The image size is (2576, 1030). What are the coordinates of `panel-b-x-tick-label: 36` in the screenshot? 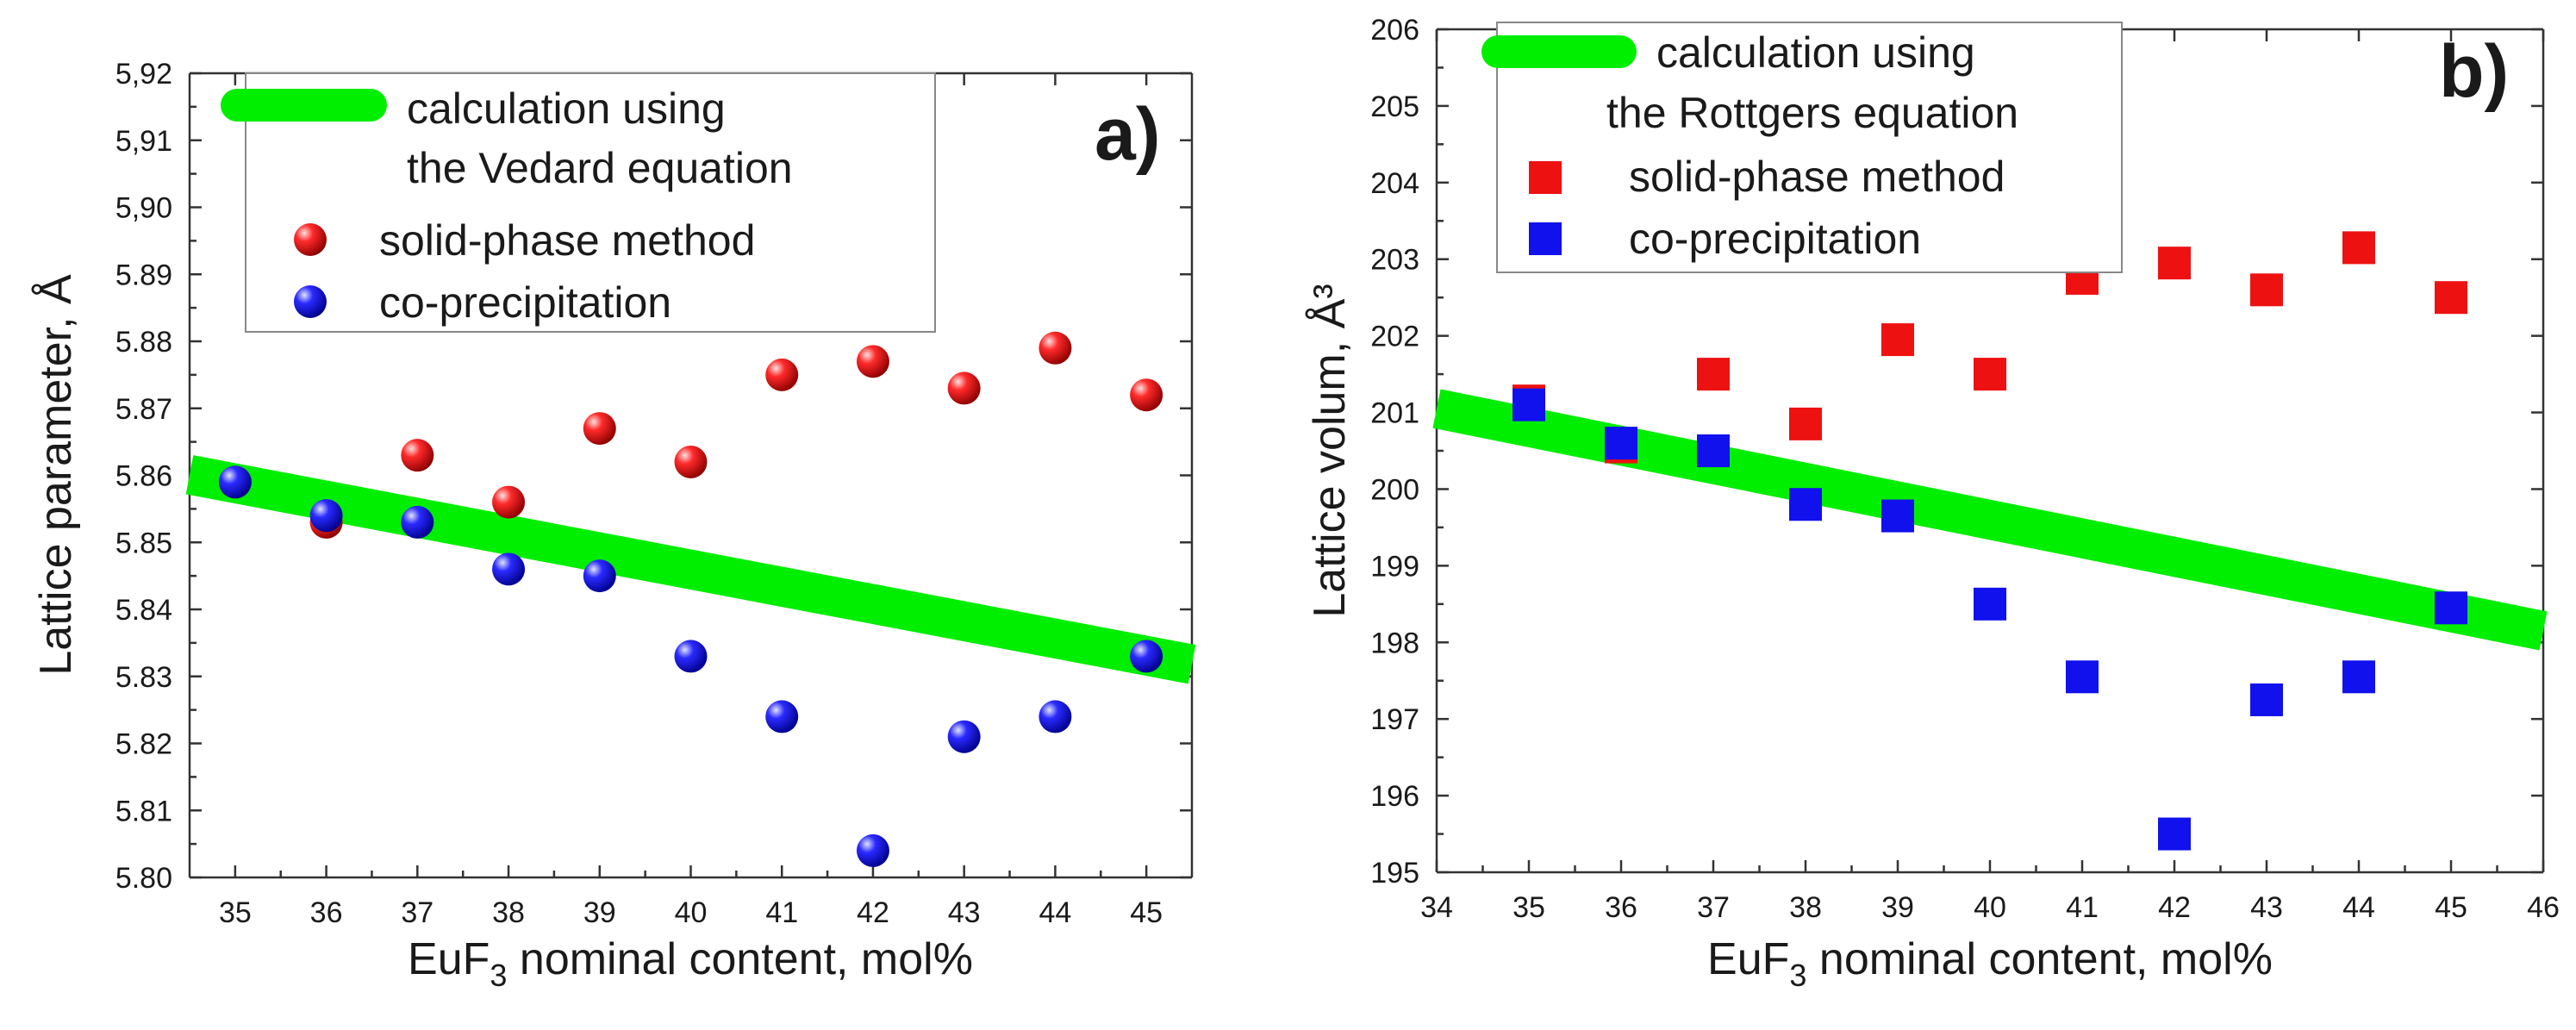 It's located at (1621, 907).